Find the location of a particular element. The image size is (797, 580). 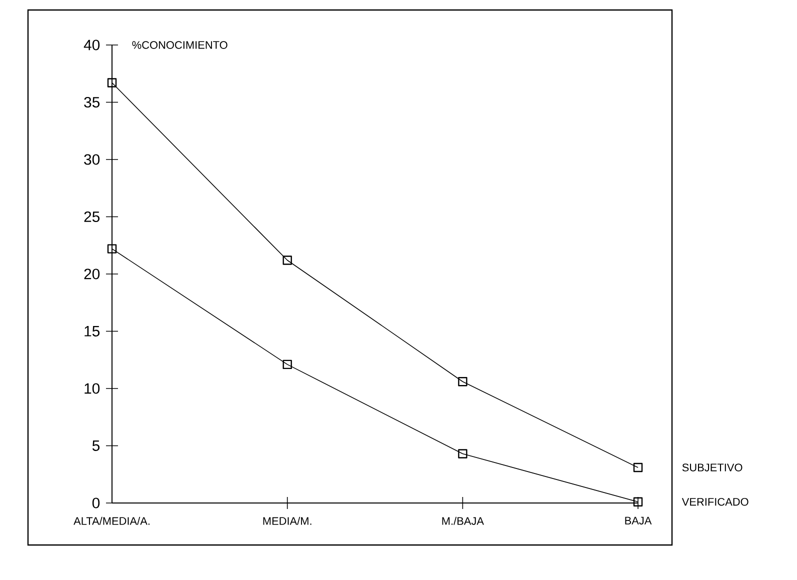

y-axis-title: %CONOCIMIENTO is located at coordinates (180, 45).